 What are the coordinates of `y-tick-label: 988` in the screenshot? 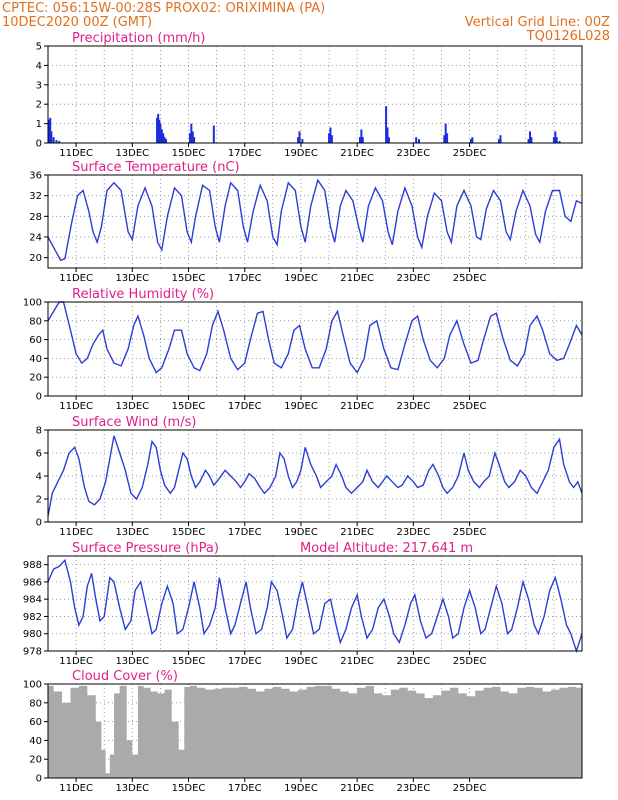 It's located at (32, 565).